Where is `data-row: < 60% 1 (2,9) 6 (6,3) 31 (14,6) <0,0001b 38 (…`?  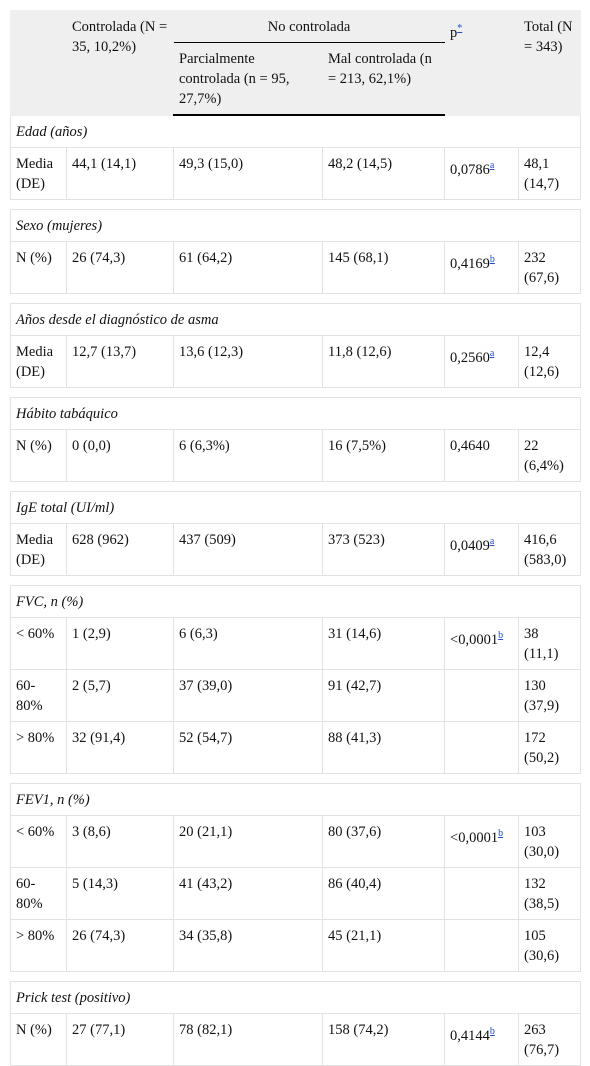 data-row: < 60% 1 (2,9) 6 (6,3) 31 (14,6) <0,0001b 38 (… is located at coordinates (296, 643).